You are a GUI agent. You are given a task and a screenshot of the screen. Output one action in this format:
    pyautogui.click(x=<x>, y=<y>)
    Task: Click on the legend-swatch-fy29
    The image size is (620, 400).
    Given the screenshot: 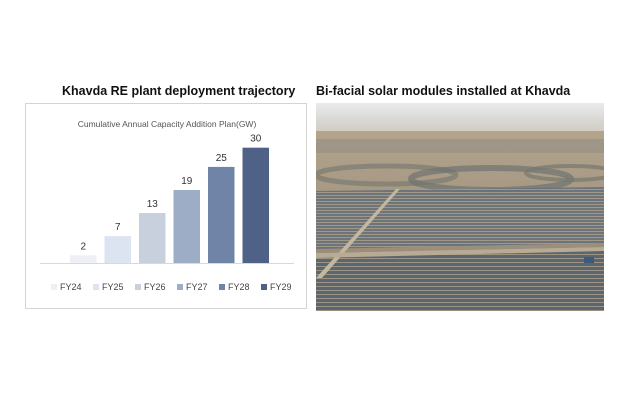 What is the action you would take?
    pyautogui.click(x=264, y=287)
    